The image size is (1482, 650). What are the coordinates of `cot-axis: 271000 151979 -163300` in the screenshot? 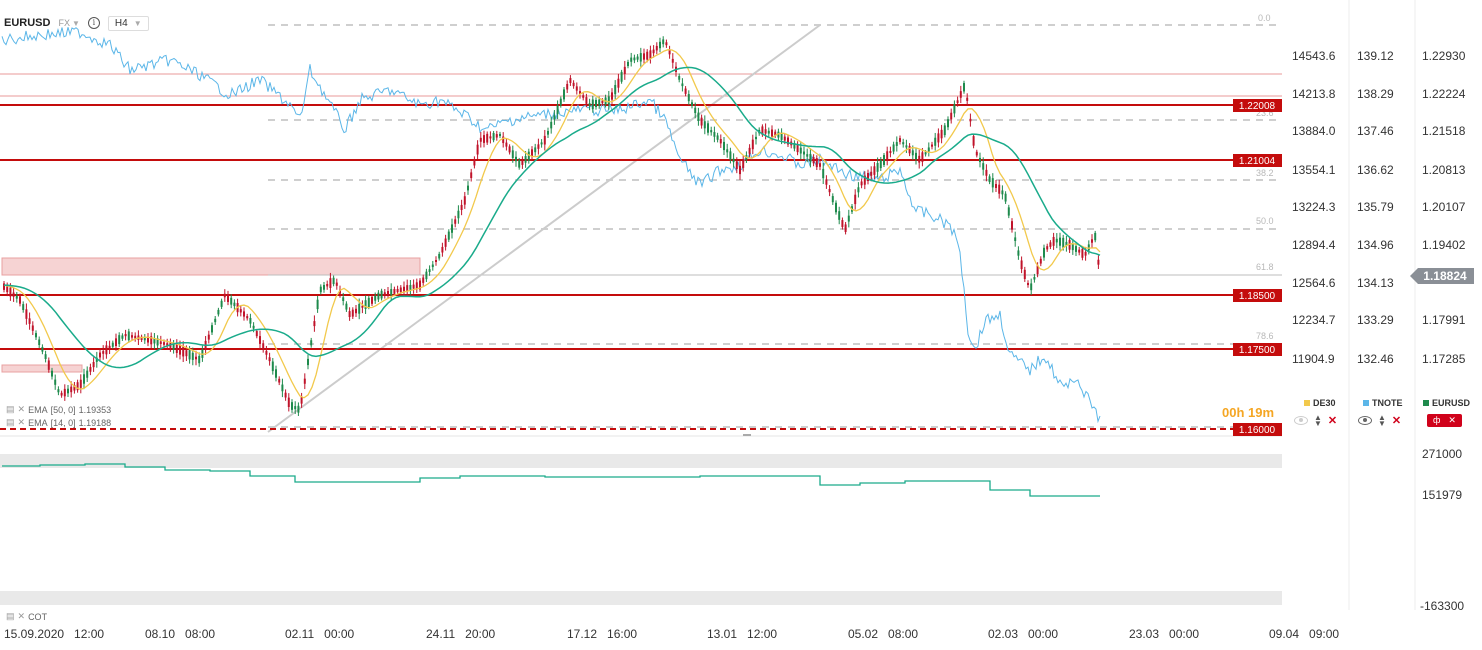 It's located at (1442, 530).